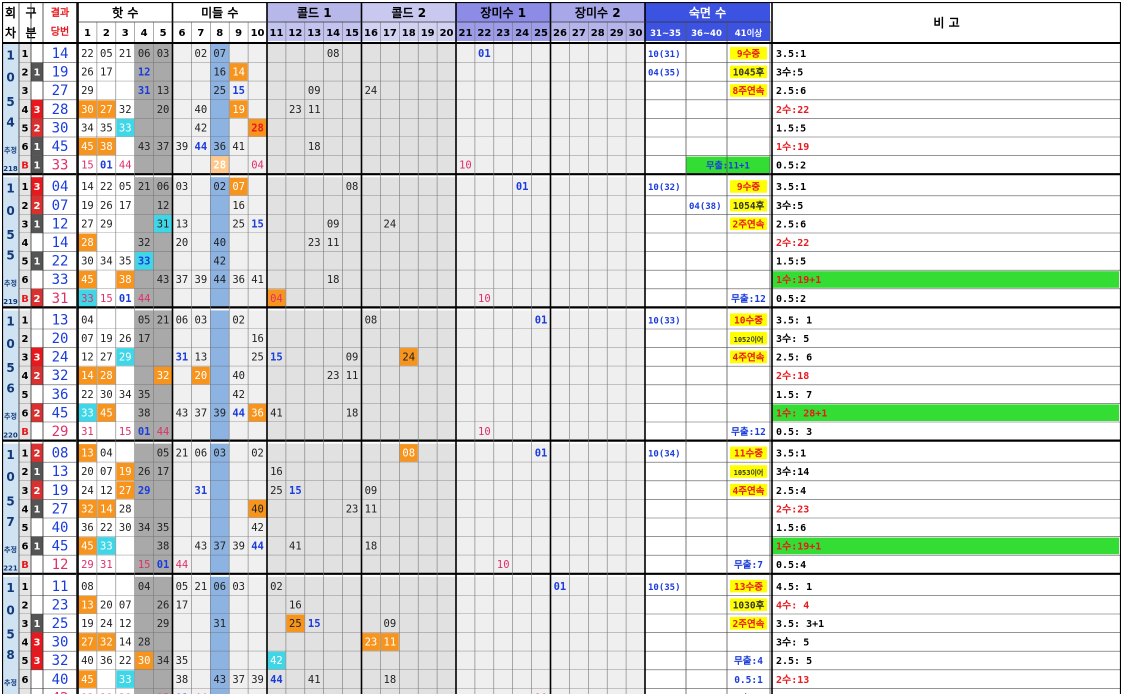 The image size is (1123, 696). I want to click on bun-cell, so click(37, 186).